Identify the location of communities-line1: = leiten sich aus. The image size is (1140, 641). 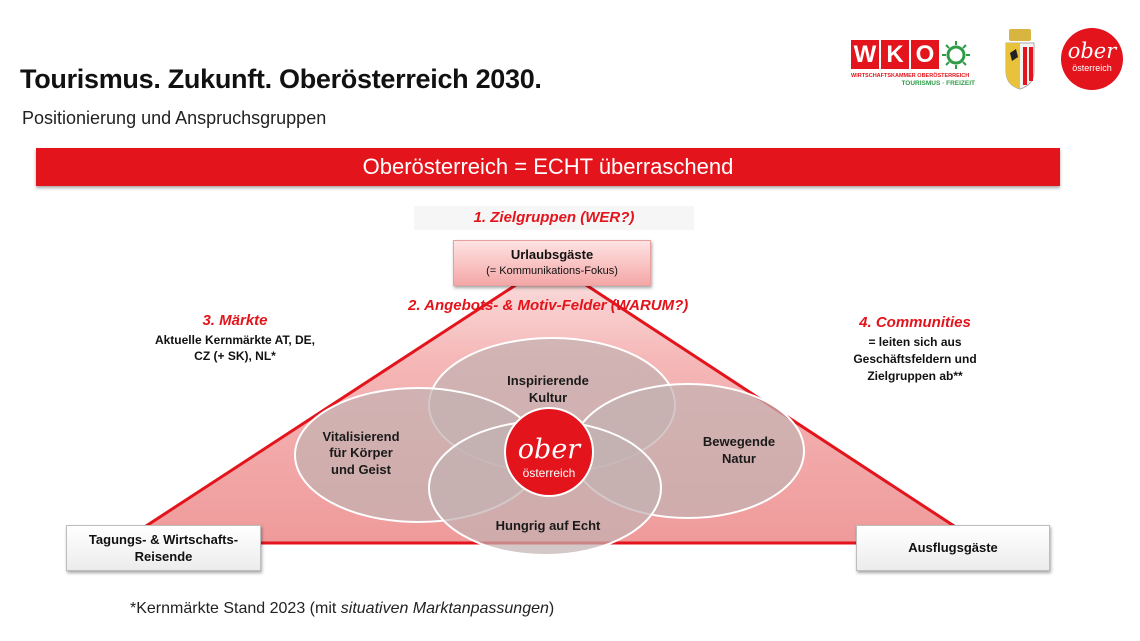
(915, 342).